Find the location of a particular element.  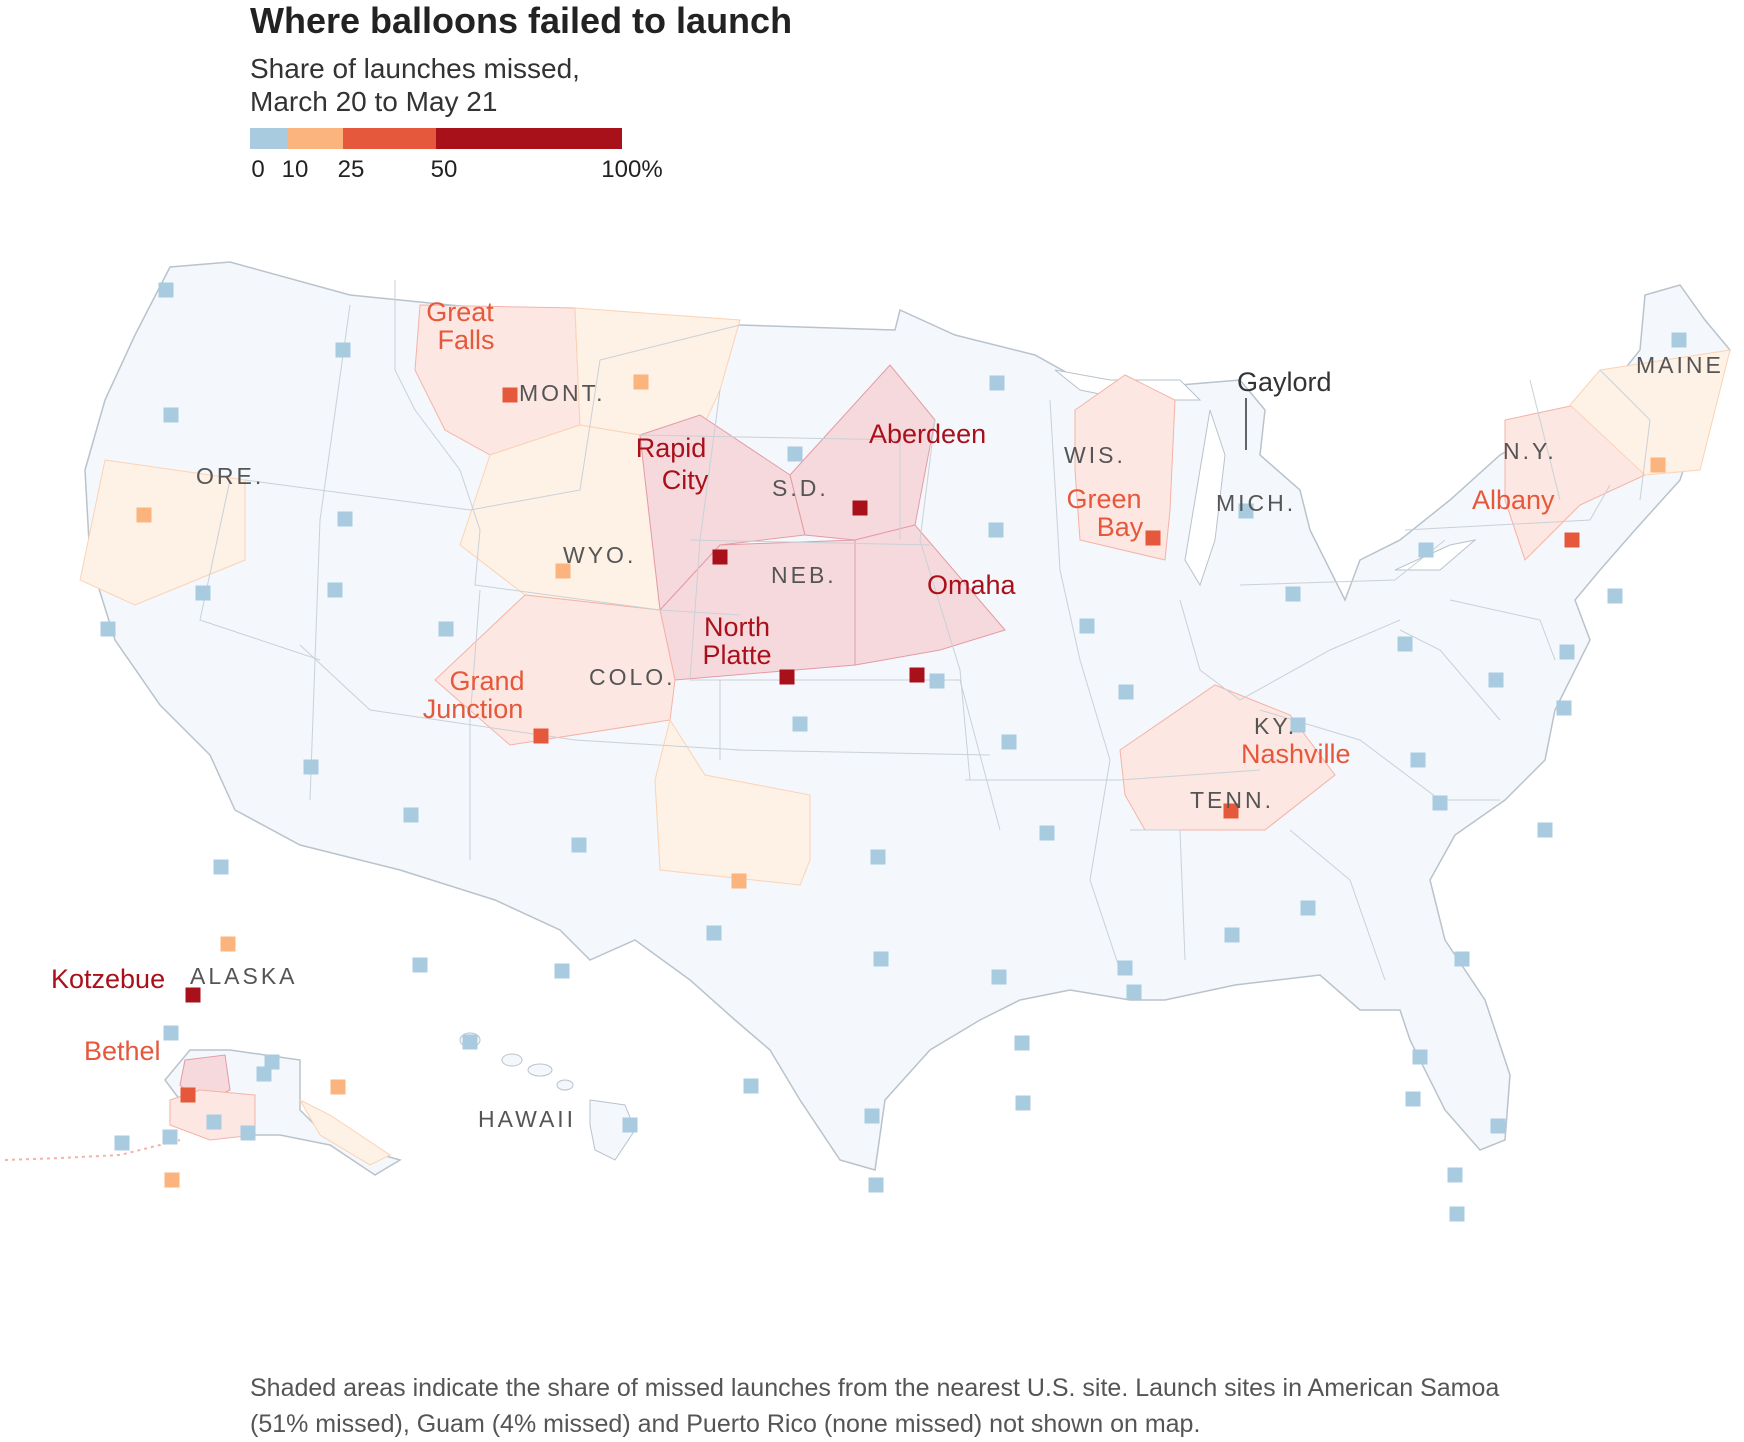

site-label-green-bay-1: Green is located at coordinates (1103, 499).